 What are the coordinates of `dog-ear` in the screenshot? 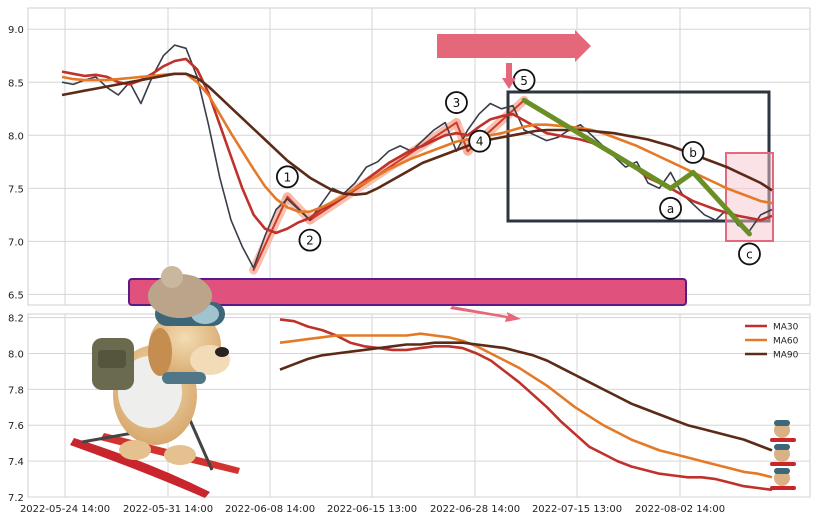 It's located at (160, 352).